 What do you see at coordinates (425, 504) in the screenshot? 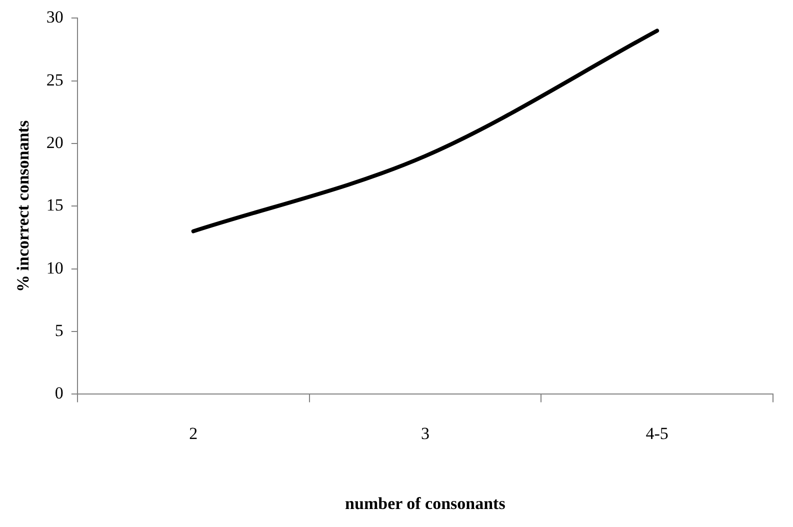
I see `x-axis-title: number of consonants` at bounding box center [425, 504].